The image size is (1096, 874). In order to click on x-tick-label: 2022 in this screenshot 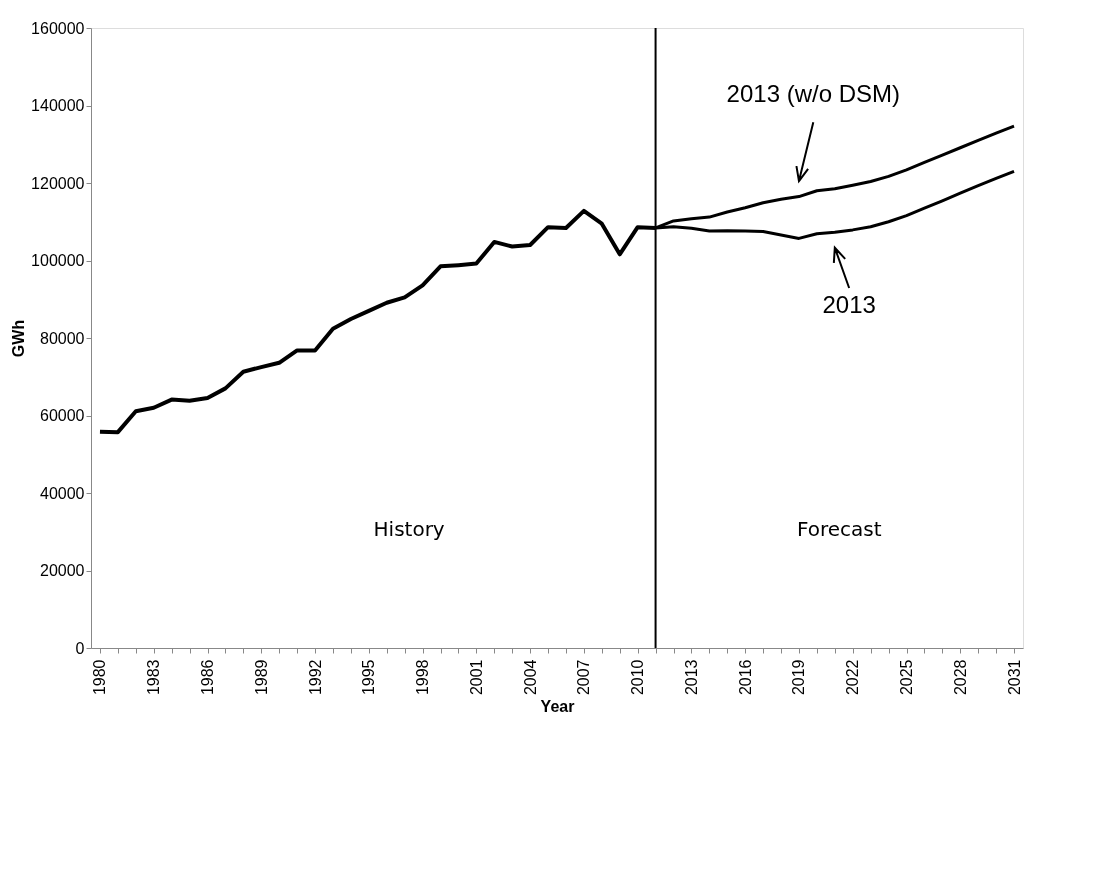, I will do `click(853, 677)`.